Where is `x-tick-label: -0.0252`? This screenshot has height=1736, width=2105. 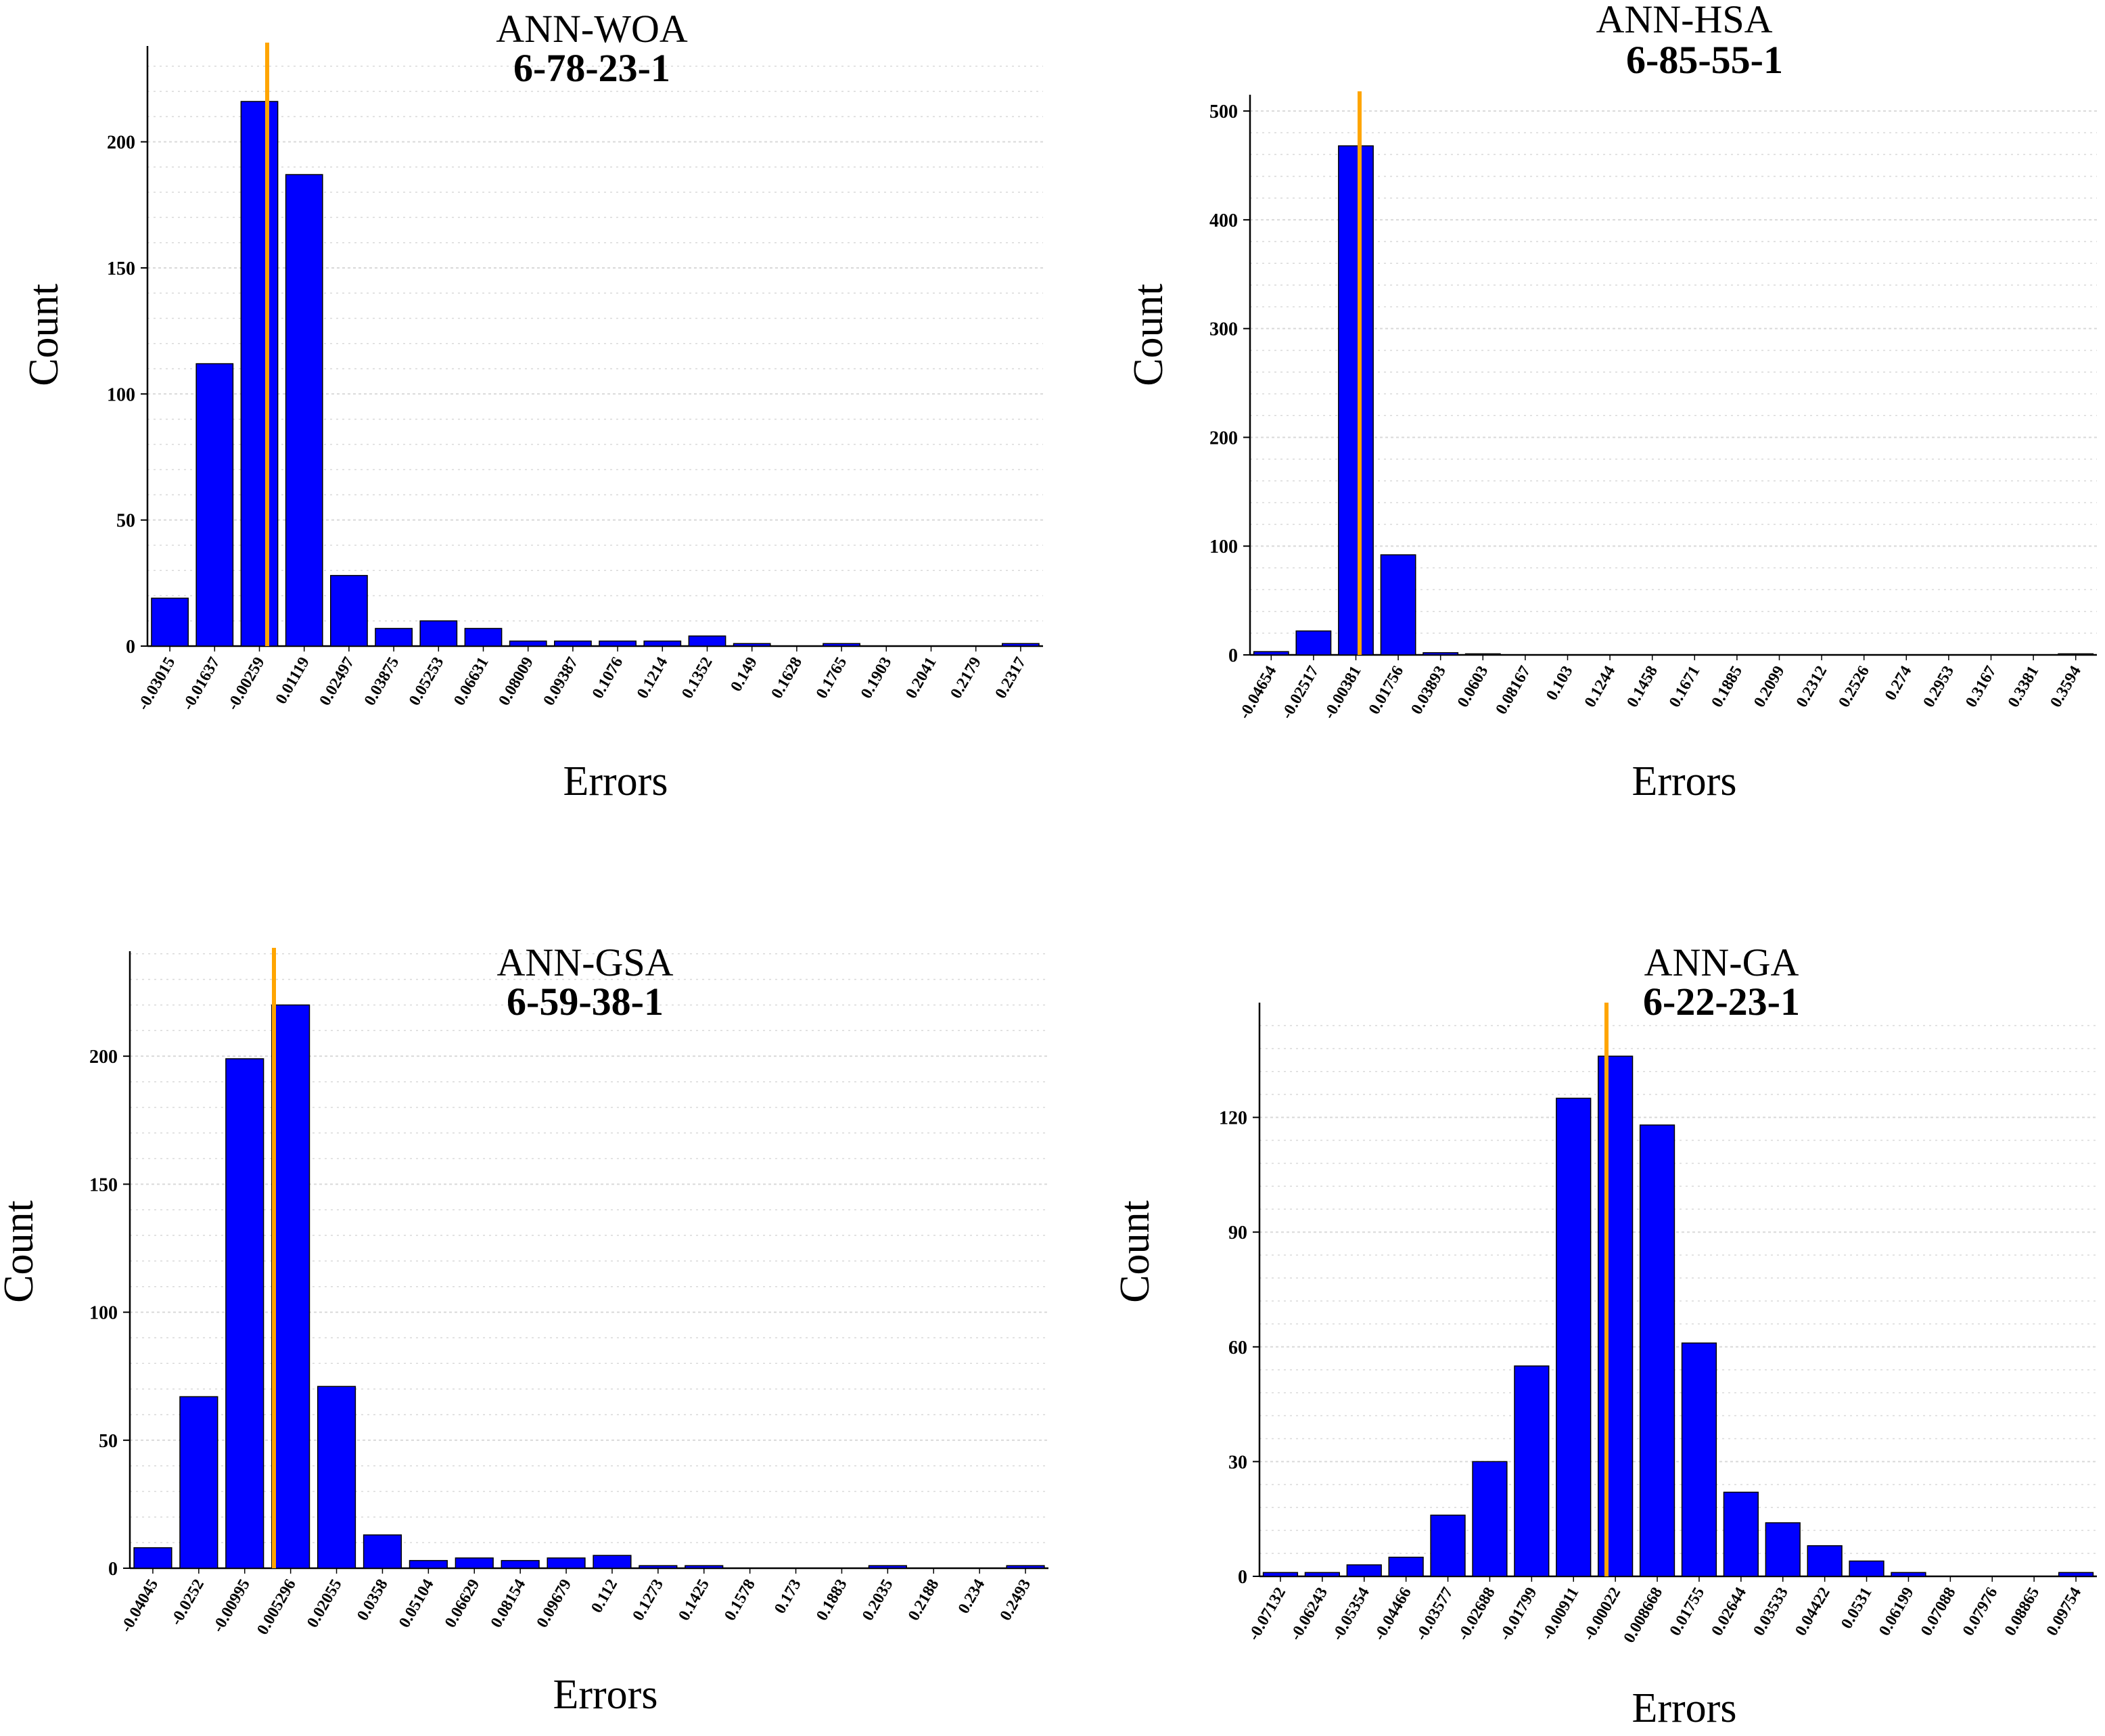
x-tick-label: -0.0252 is located at coordinates (188, 1602).